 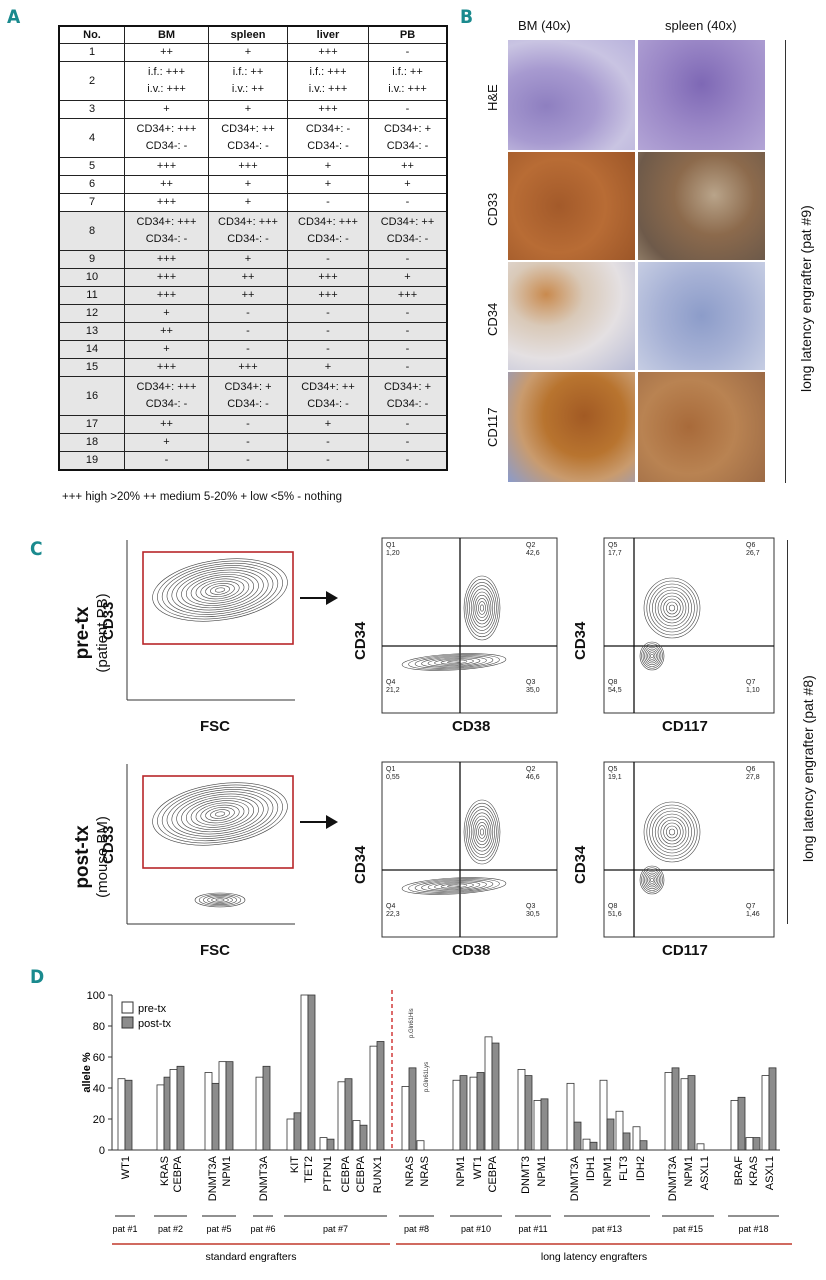 What do you see at coordinates (253, 109) in the screenshot?
I see `table-row: 3 + + +++ -` at bounding box center [253, 109].